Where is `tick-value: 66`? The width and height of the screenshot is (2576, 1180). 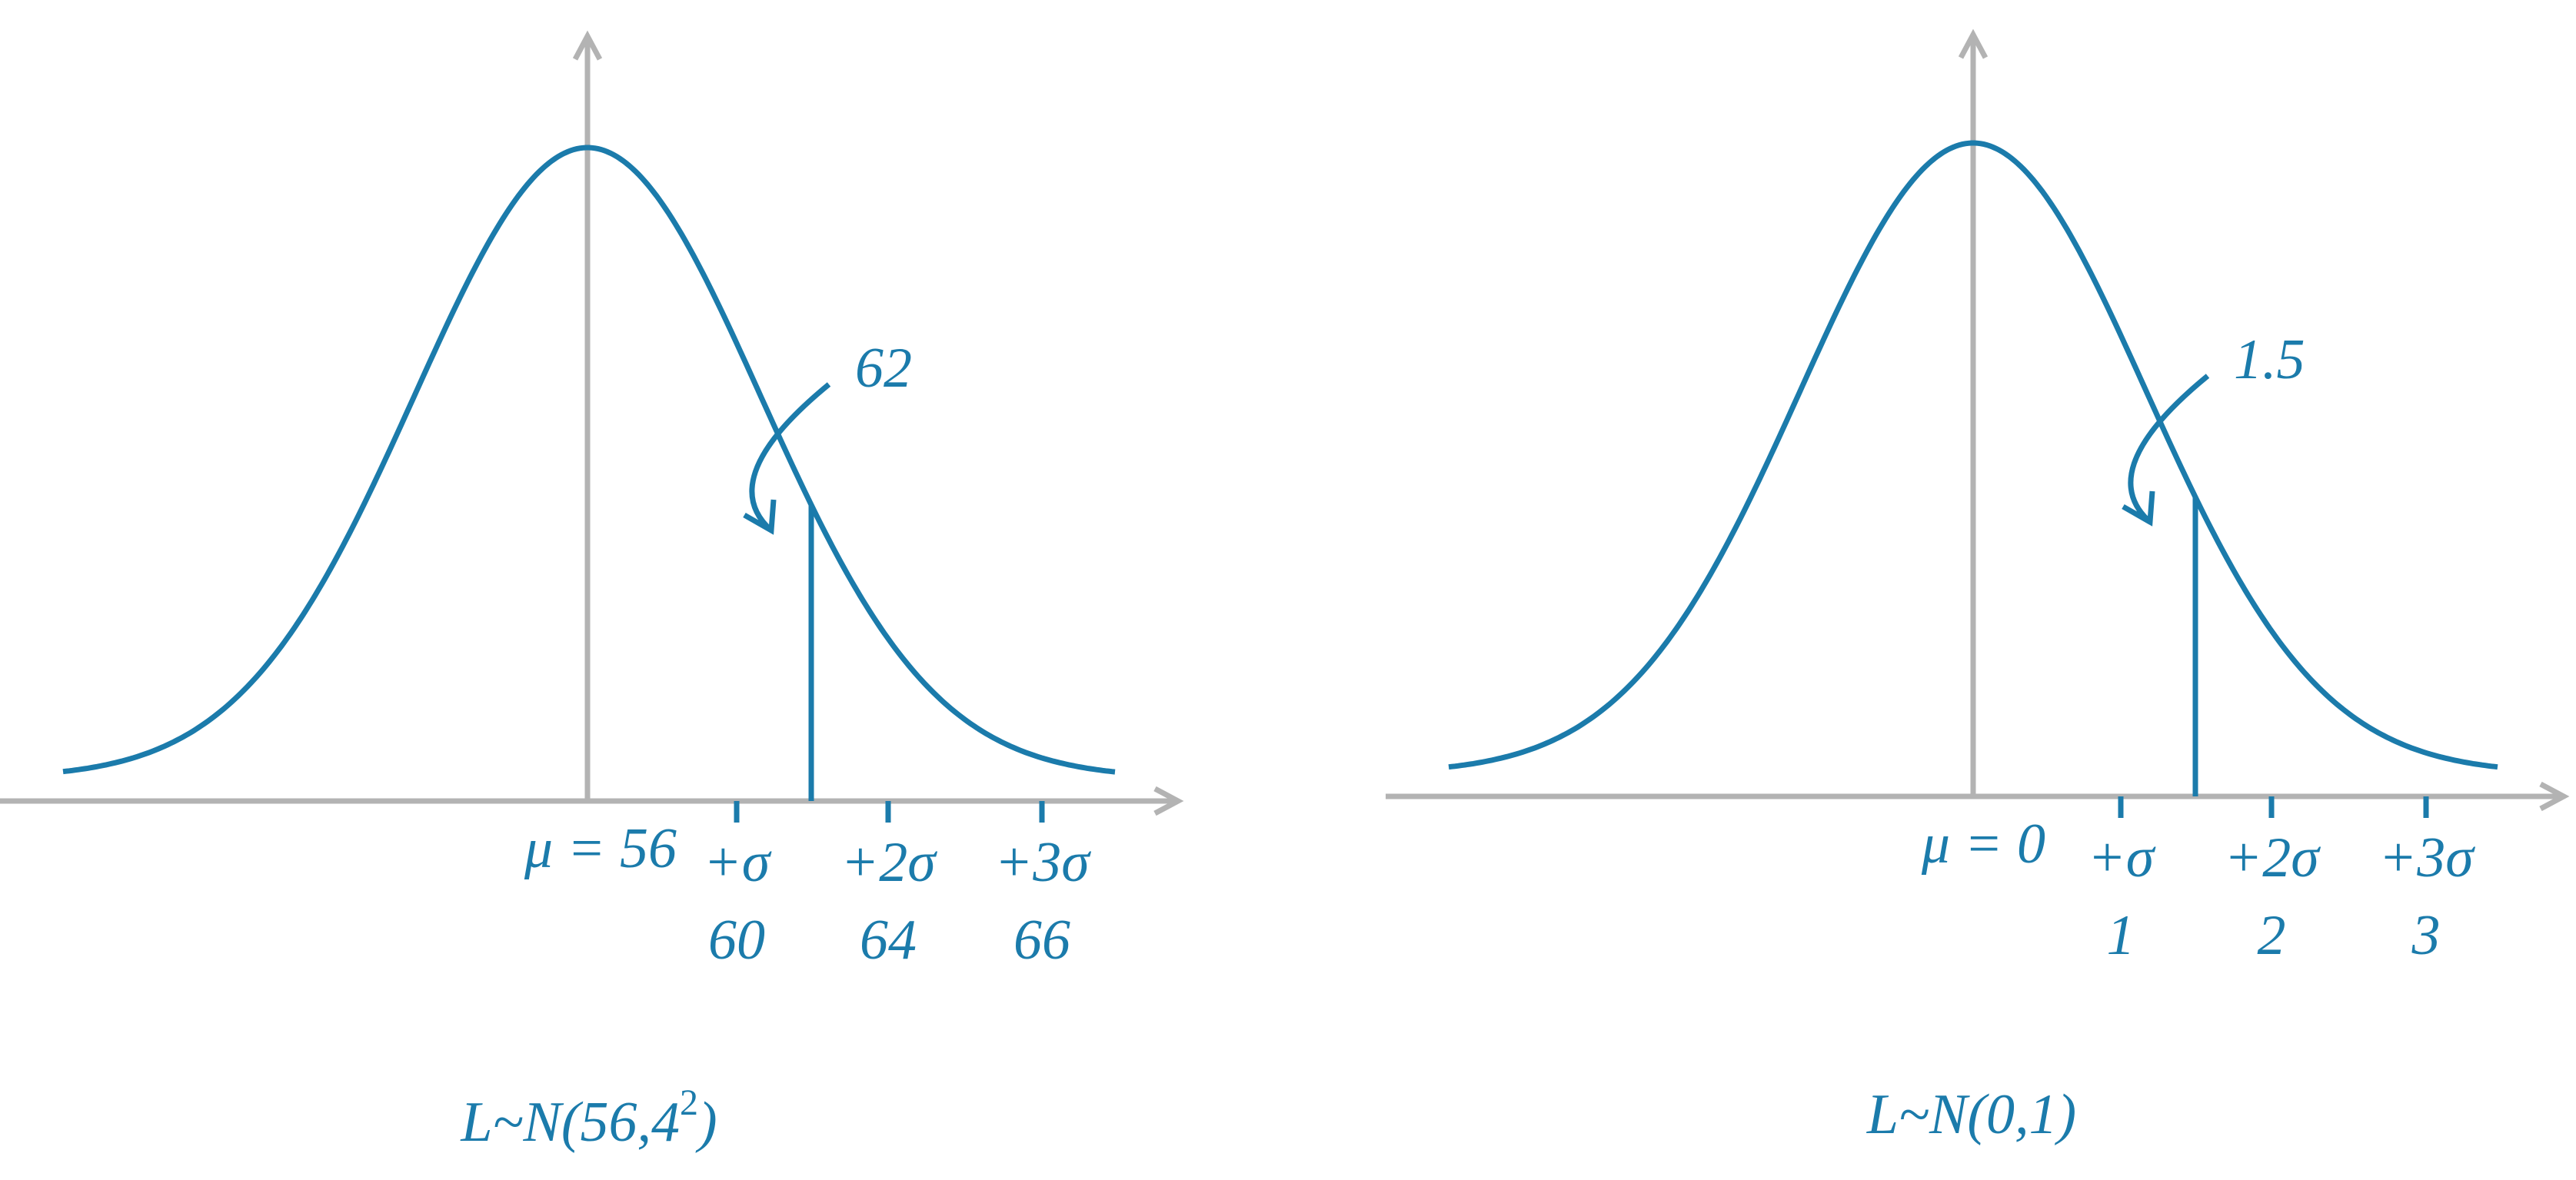 tick-value: 66 is located at coordinates (1041, 940).